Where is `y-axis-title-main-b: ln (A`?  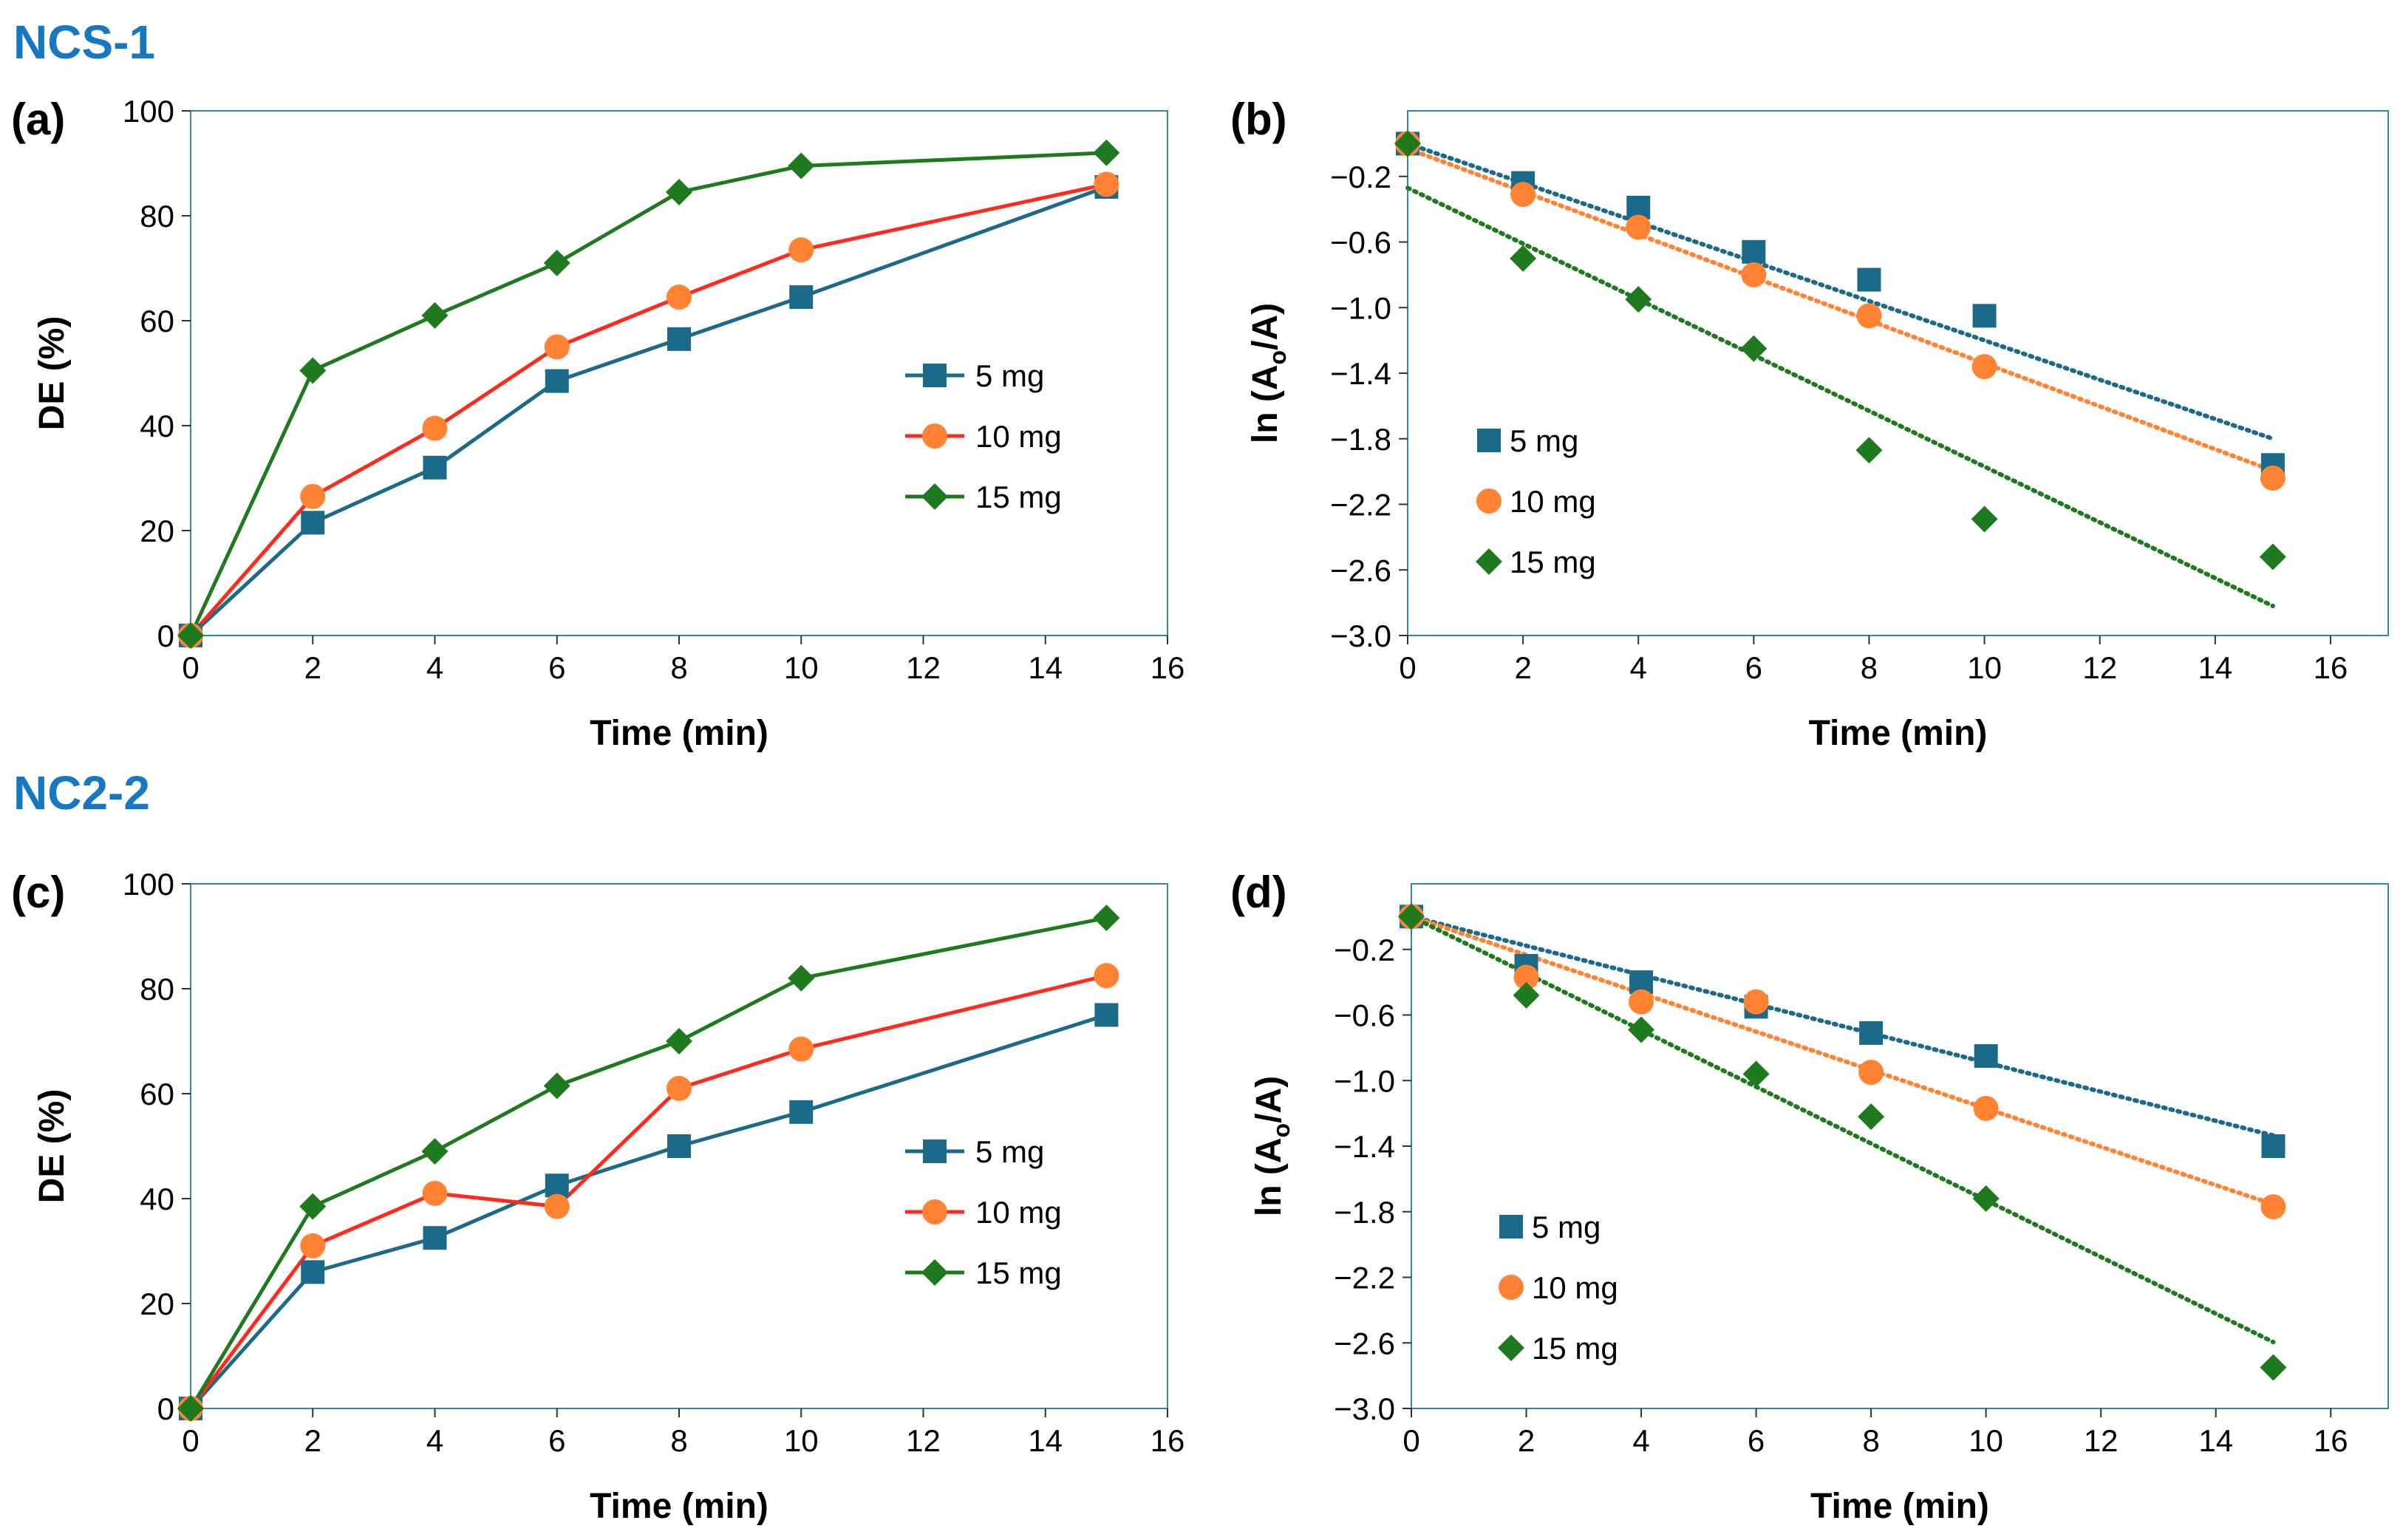
y-axis-title-main-b: ln (A is located at coordinates (1265, 403).